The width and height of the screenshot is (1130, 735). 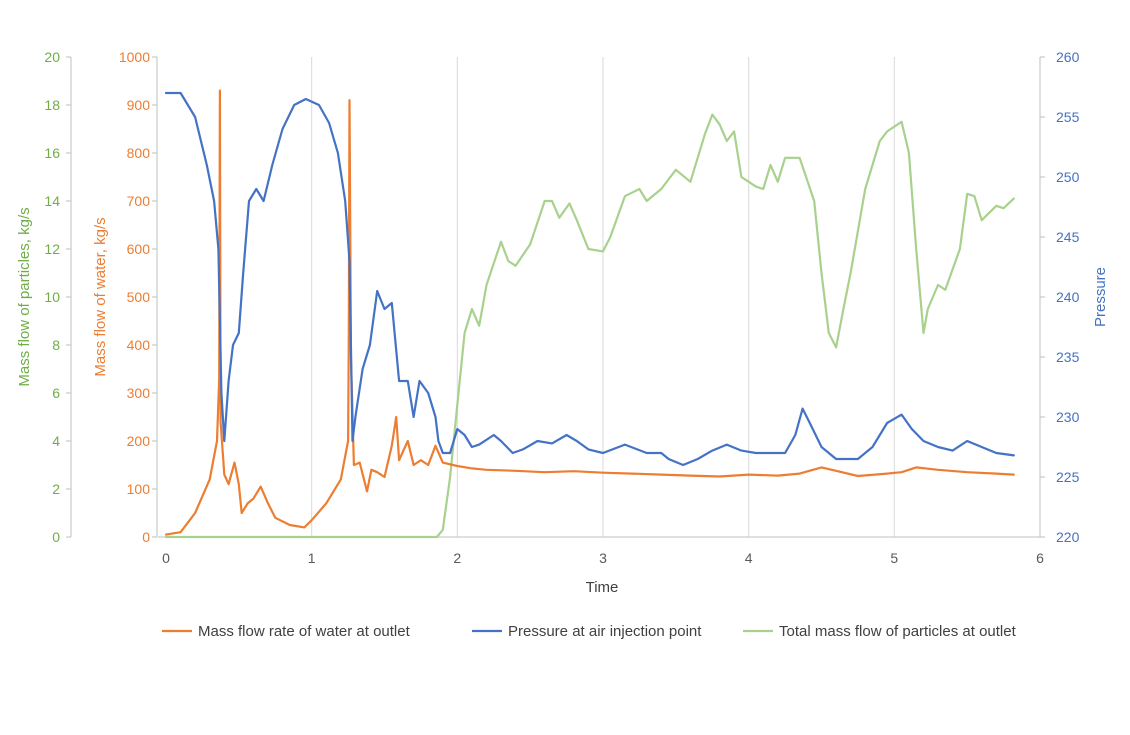 What do you see at coordinates (304, 631) in the screenshot?
I see `legend-label-water: Mass flow rate of water at outlet` at bounding box center [304, 631].